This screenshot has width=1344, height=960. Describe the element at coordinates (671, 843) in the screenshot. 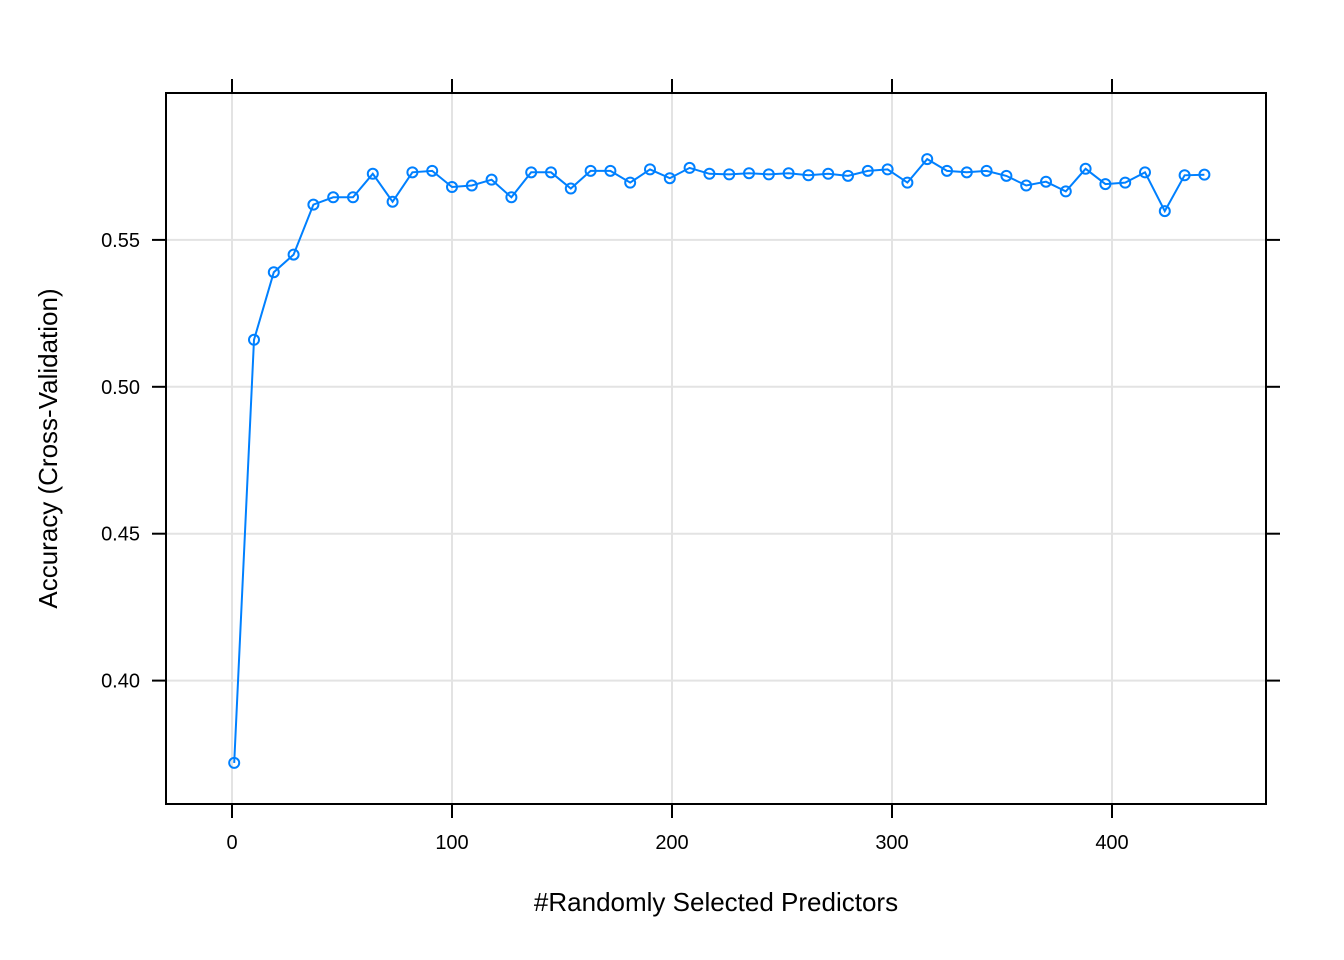

I see `x-tick-label: 200` at that location.